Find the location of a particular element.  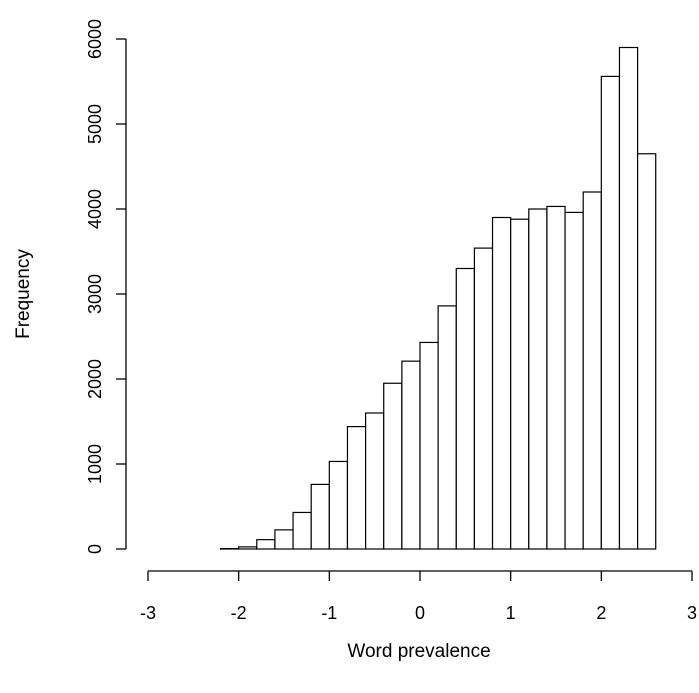

x-tick-label: -2 is located at coordinates (239, 613).